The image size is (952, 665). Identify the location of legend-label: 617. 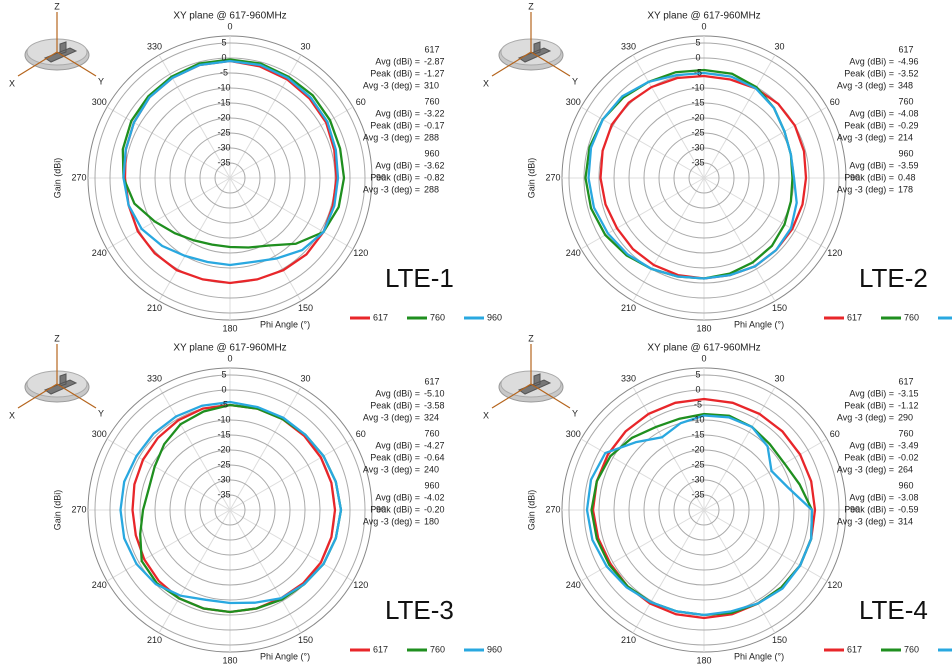
(854, 649).